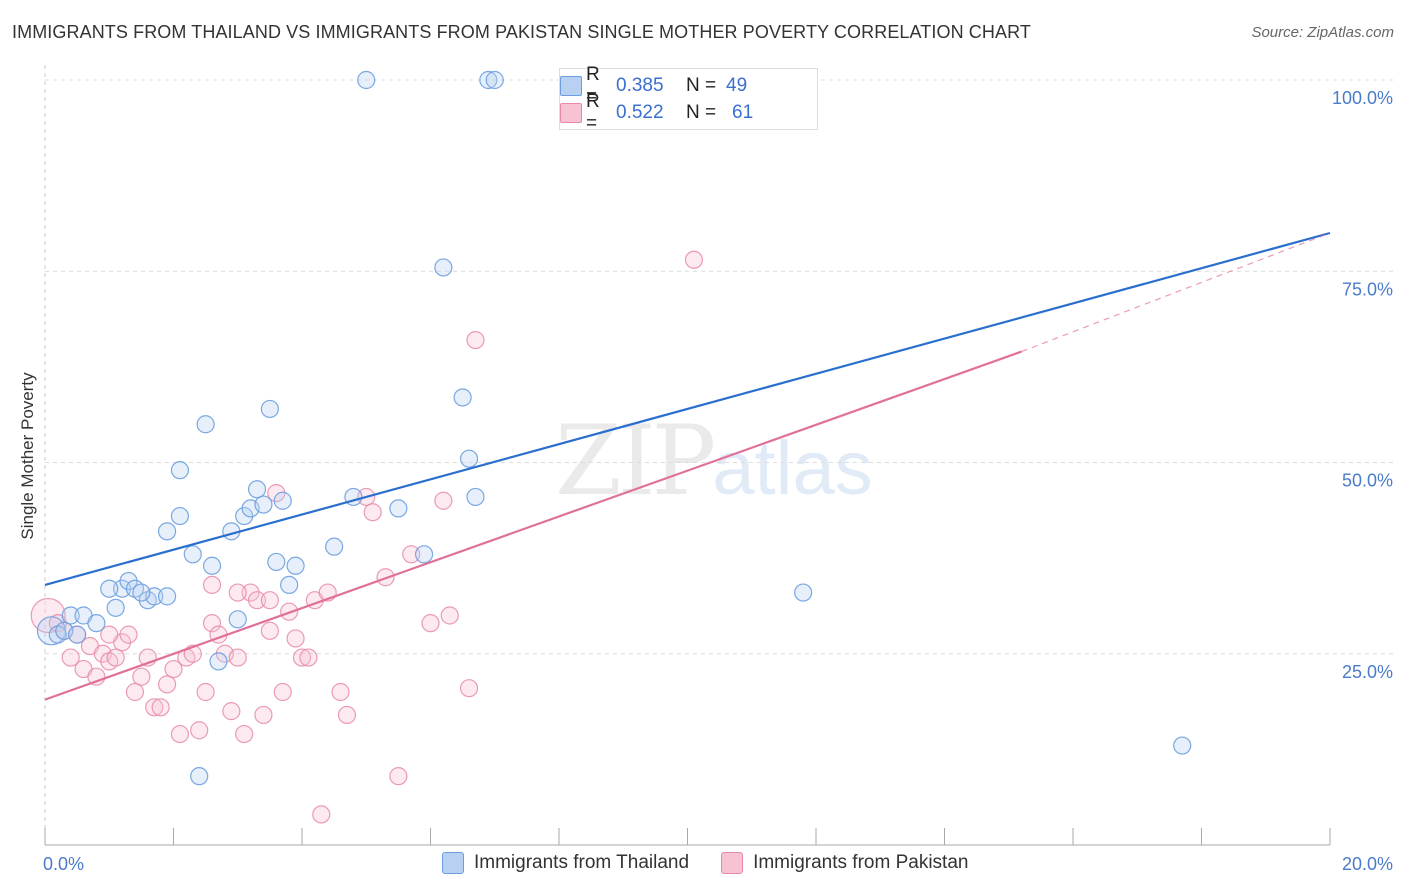 The image size is (1406, 892). I want to click on source-label: Source: ZipAtlas.com, so click(1322, 32).